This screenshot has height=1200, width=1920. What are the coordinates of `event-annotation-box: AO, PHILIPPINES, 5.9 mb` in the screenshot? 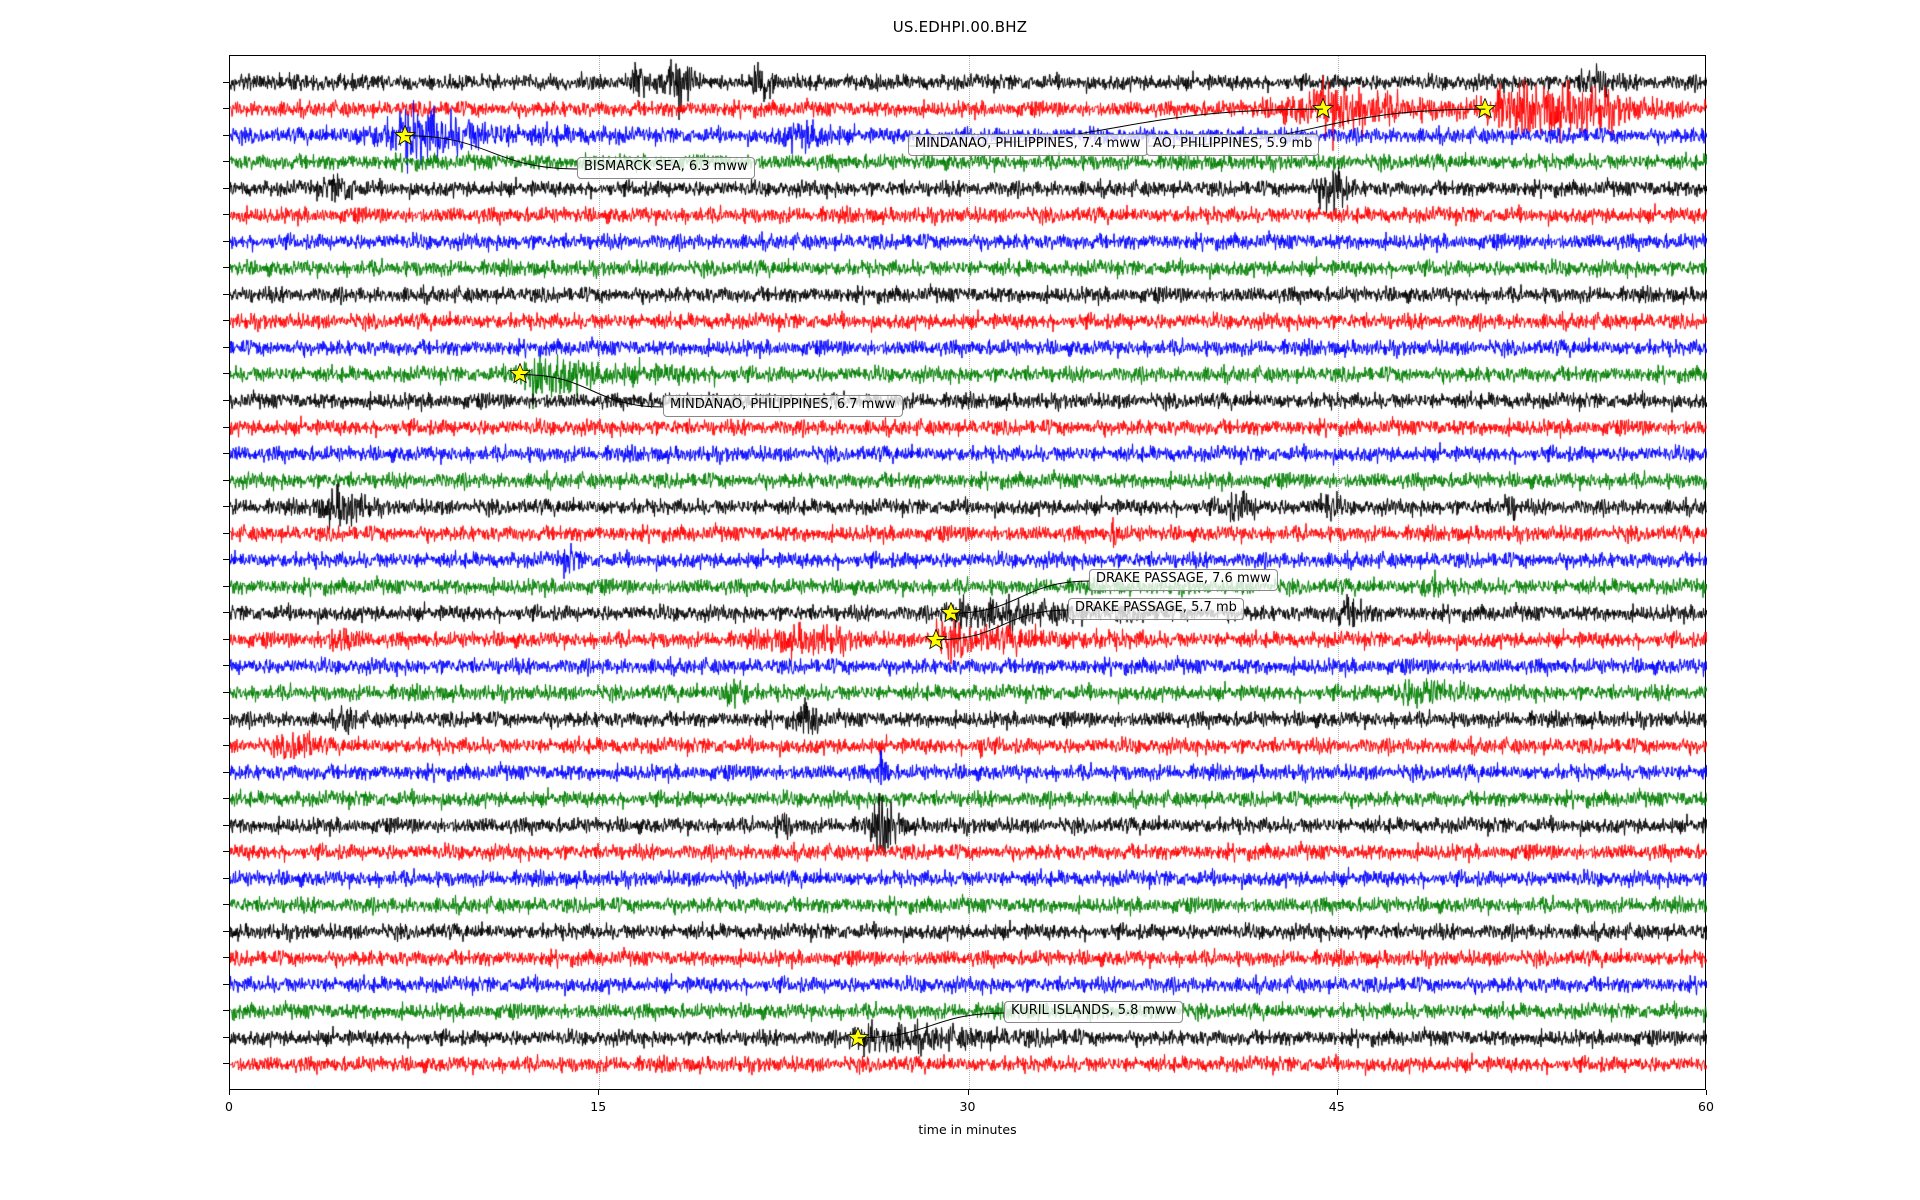 It's located at (1233, 145).